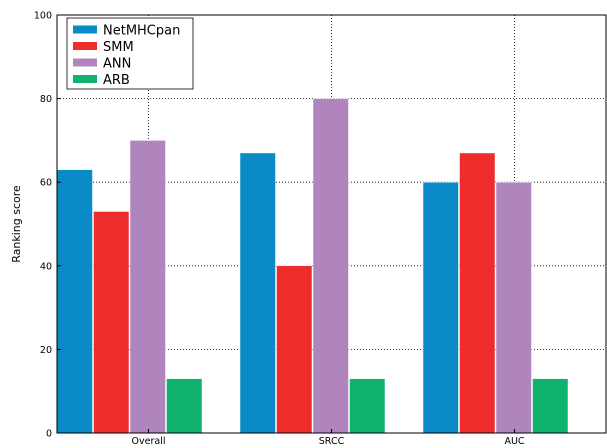  Describe the element at coordinates (550, 406) in the screenshot. I see `bar-arb-auc` at that location.